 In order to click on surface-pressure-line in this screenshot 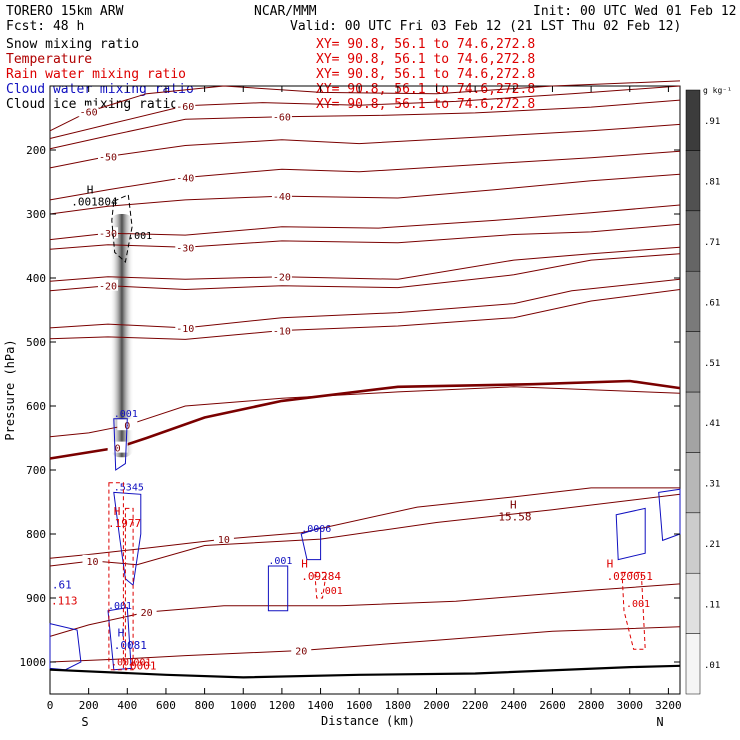, I will do `click(365, 671)`.